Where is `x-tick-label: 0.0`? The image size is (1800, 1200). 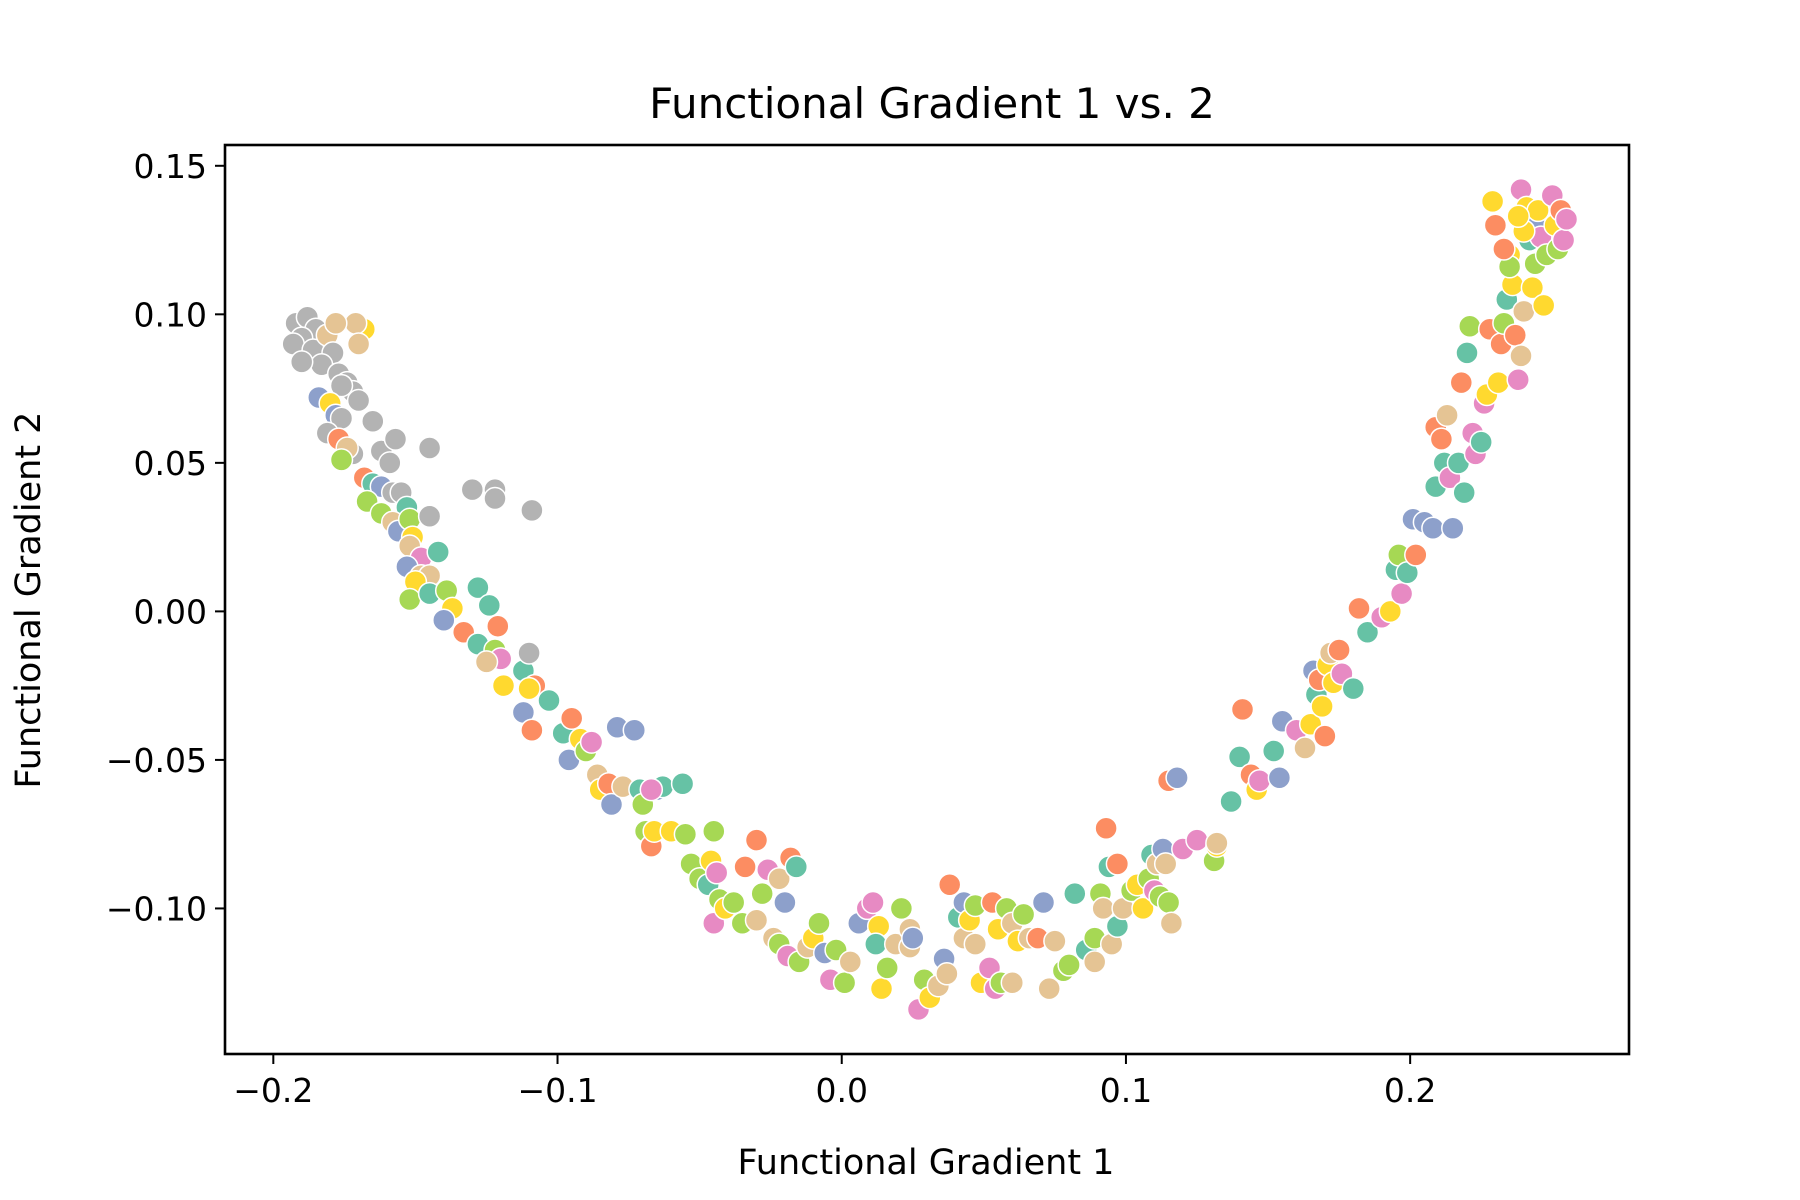 x-tick-label: 0.0 is located at coordinates (841, 1090).